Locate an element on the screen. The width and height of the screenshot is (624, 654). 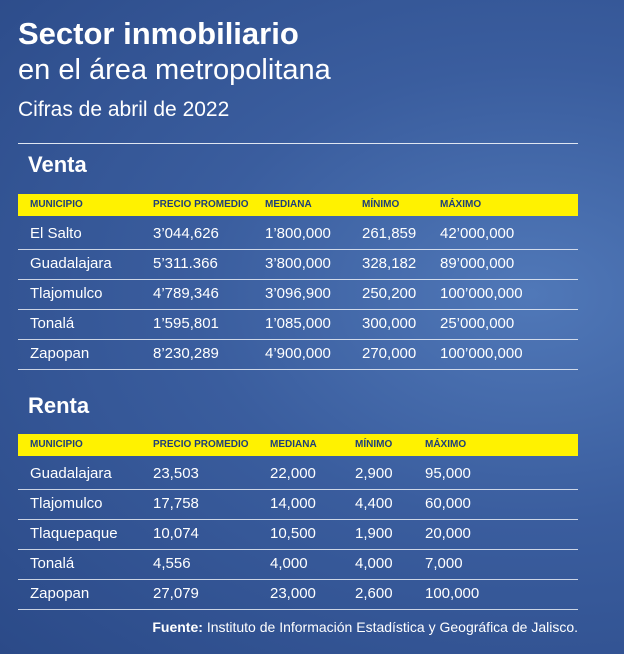
section-title: Renta is located at coordinates (59, 405).